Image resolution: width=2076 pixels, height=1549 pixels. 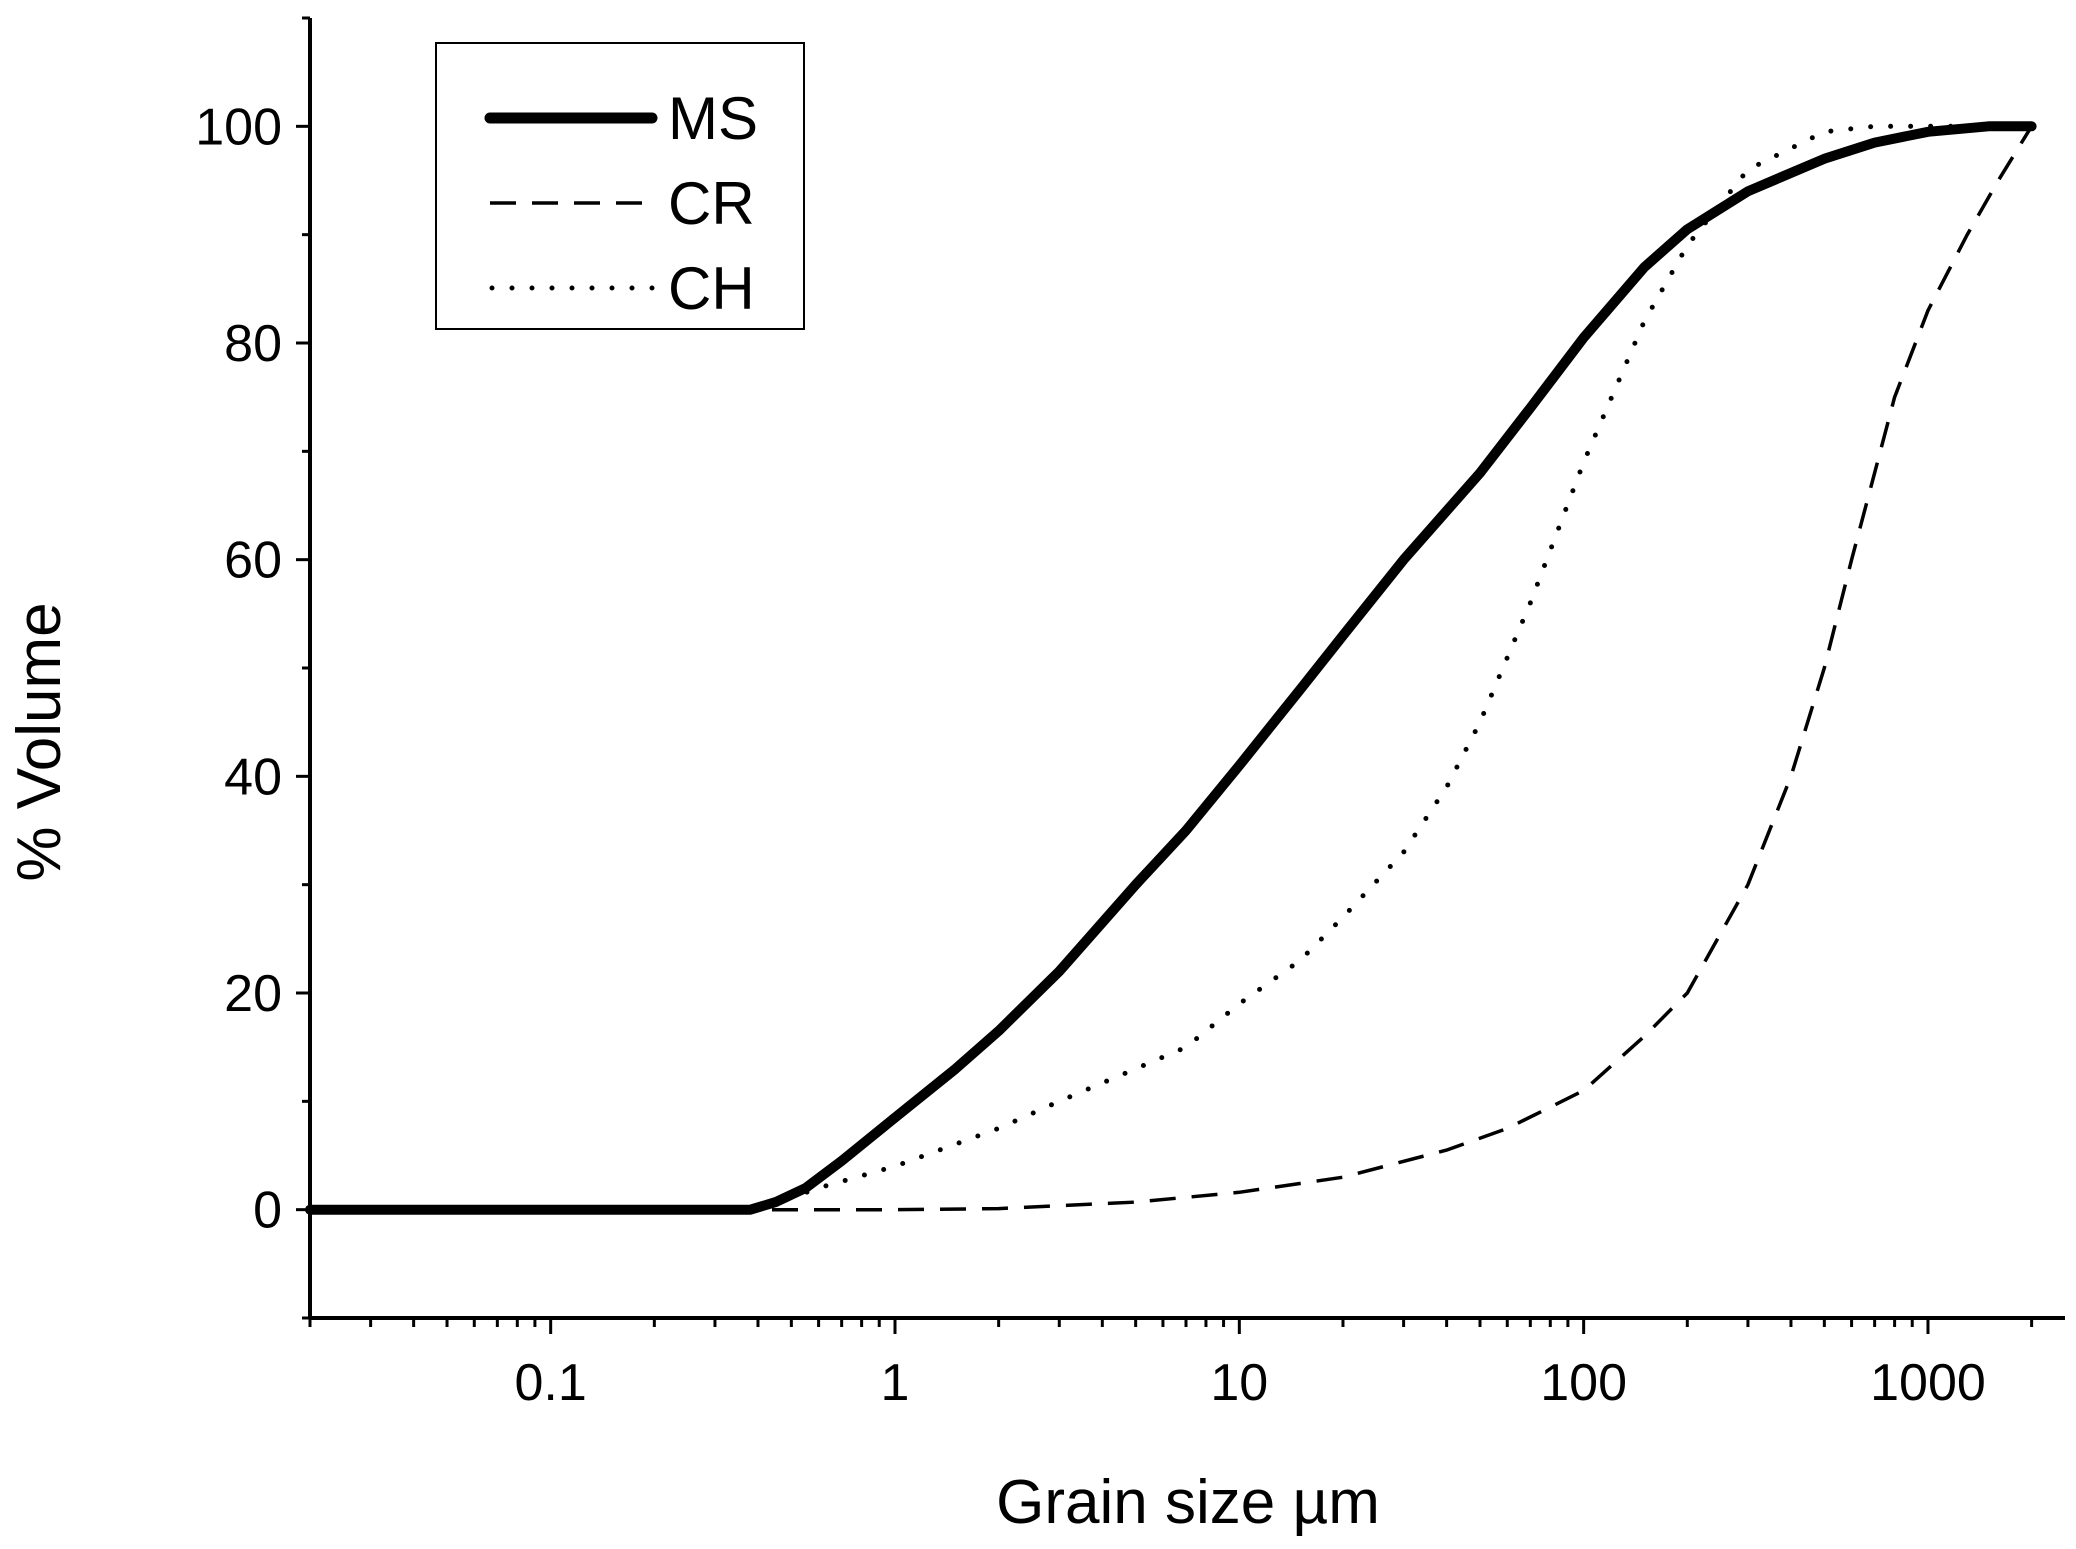 I want to click on x-axis-title: Grain size µm, so click(x=1188, y=1502).